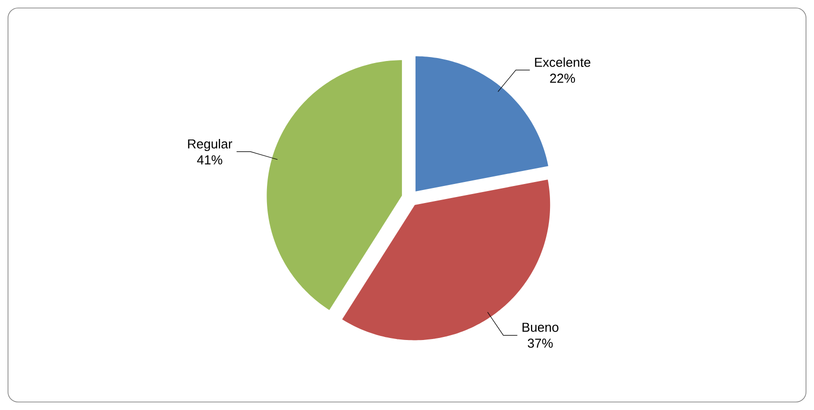  Describe the element at coordinates (562, 62) in the screenshot. I see `slice-label: Excelente` at that location.